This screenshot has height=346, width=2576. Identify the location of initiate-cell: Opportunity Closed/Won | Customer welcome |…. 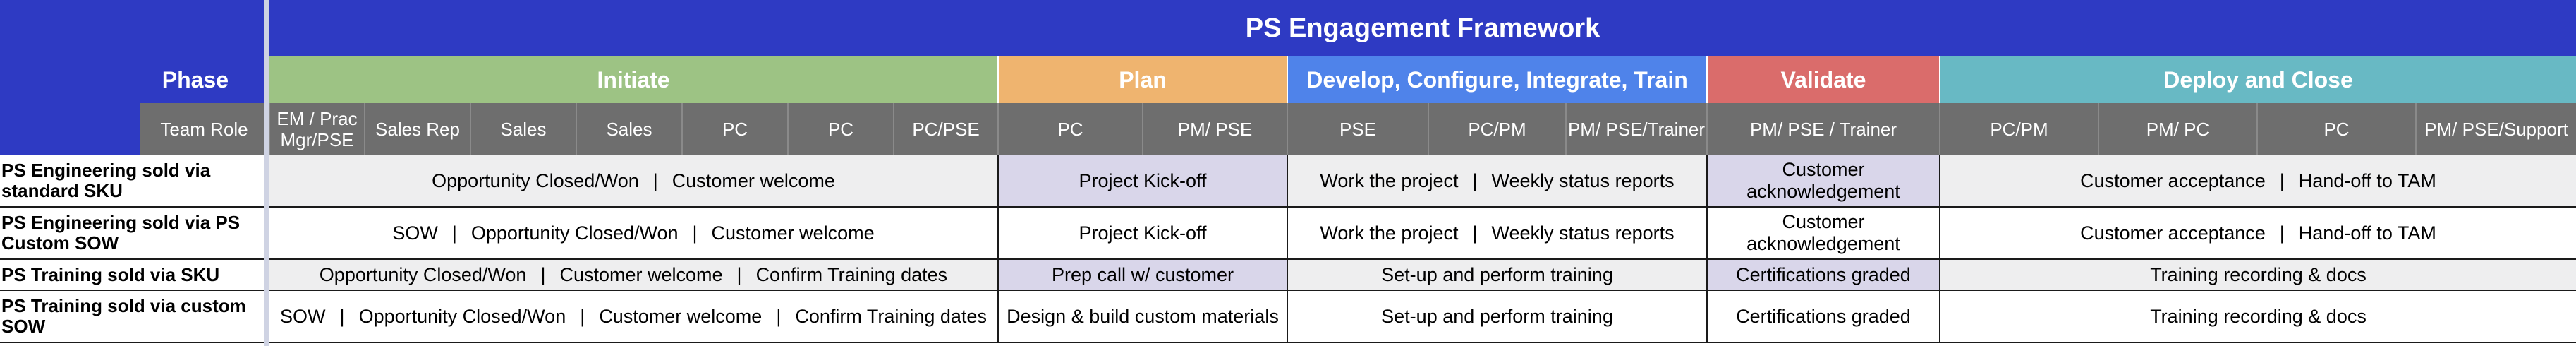
(634, 275).